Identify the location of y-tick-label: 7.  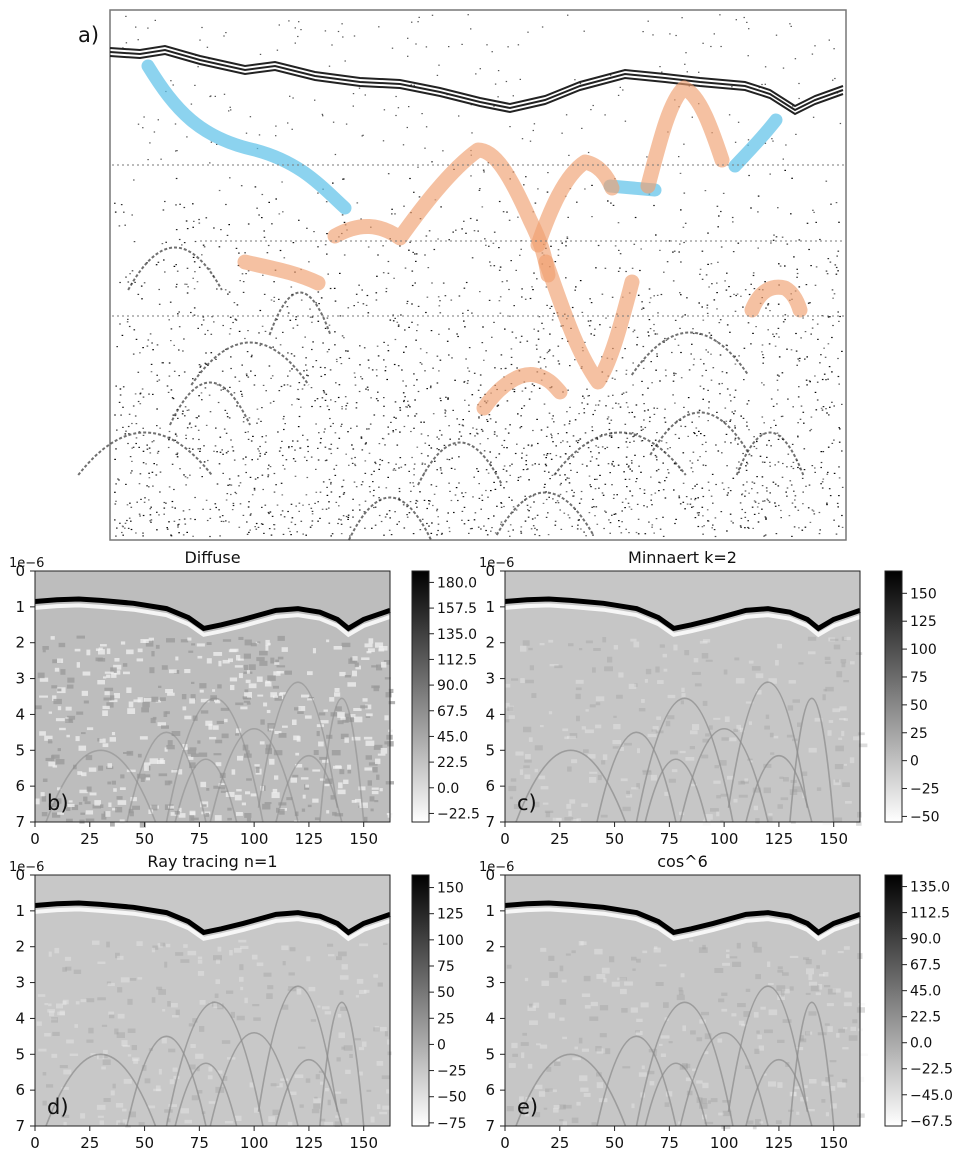
(20, 1126).